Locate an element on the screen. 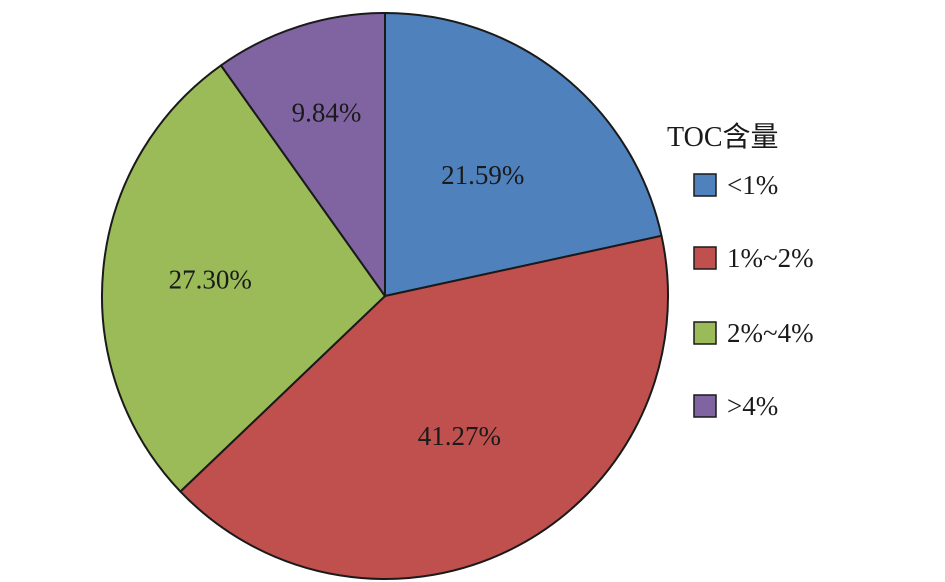 Image resolution: width=945 pixels, height=582 pixels. legend-title: TOC含量 is located at coordinates (723, 137).